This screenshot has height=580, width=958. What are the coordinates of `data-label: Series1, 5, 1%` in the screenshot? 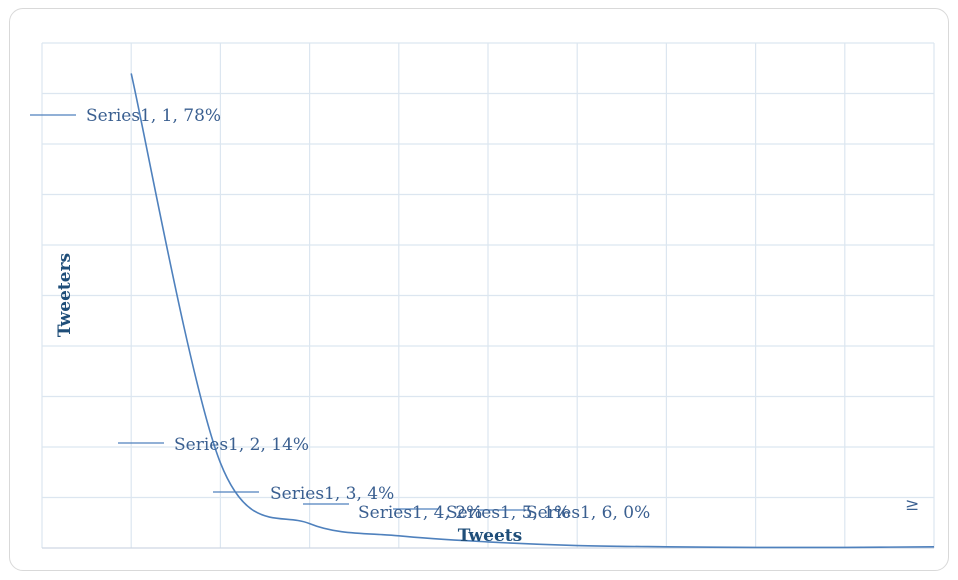 It's located at (508, 513).